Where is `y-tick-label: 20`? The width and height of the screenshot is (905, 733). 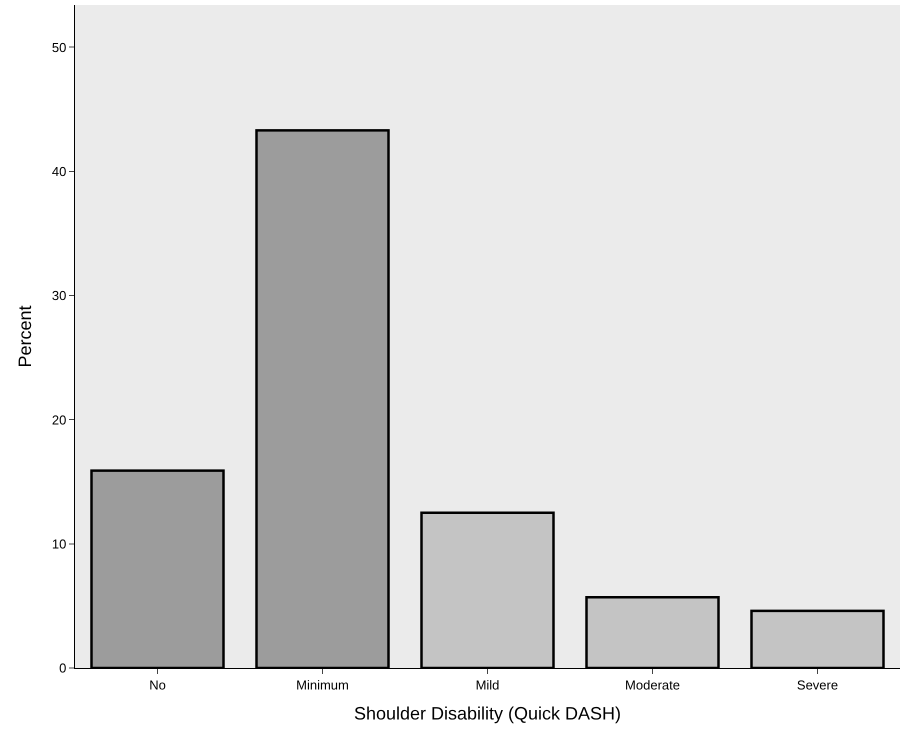
y-tick-label: 20 is located at coordinates (59, 420).